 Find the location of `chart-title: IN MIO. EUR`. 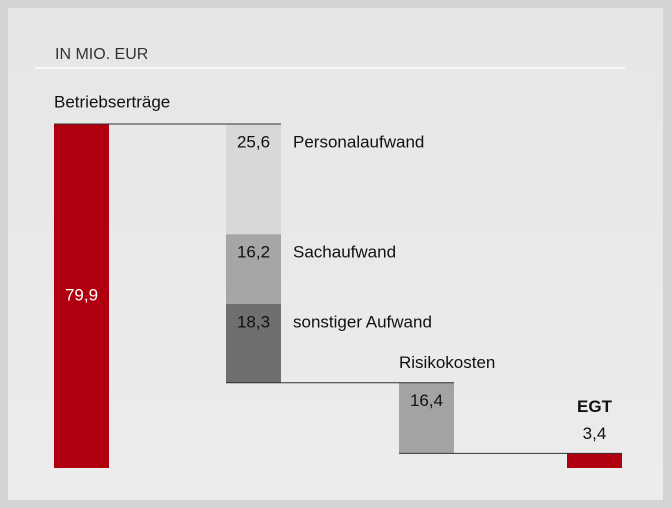

chart-title: IN MIO. EUR is located at coordinates (101, 54).